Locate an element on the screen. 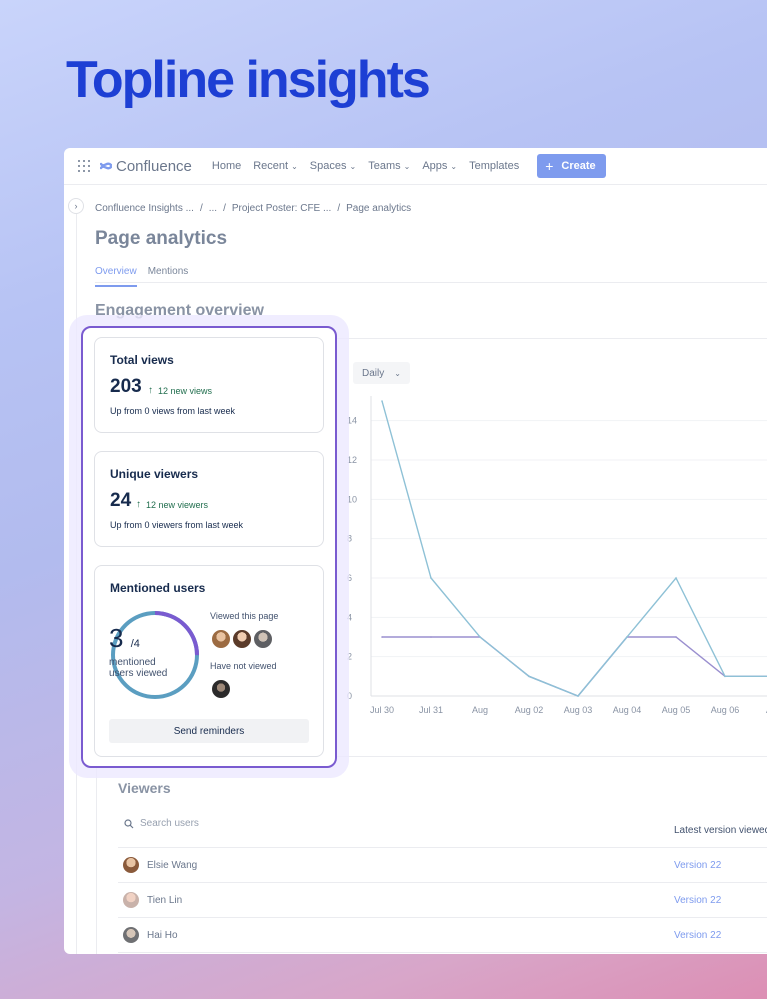  x-tick-label: Jul 30 is located at coordinates (382, 710).